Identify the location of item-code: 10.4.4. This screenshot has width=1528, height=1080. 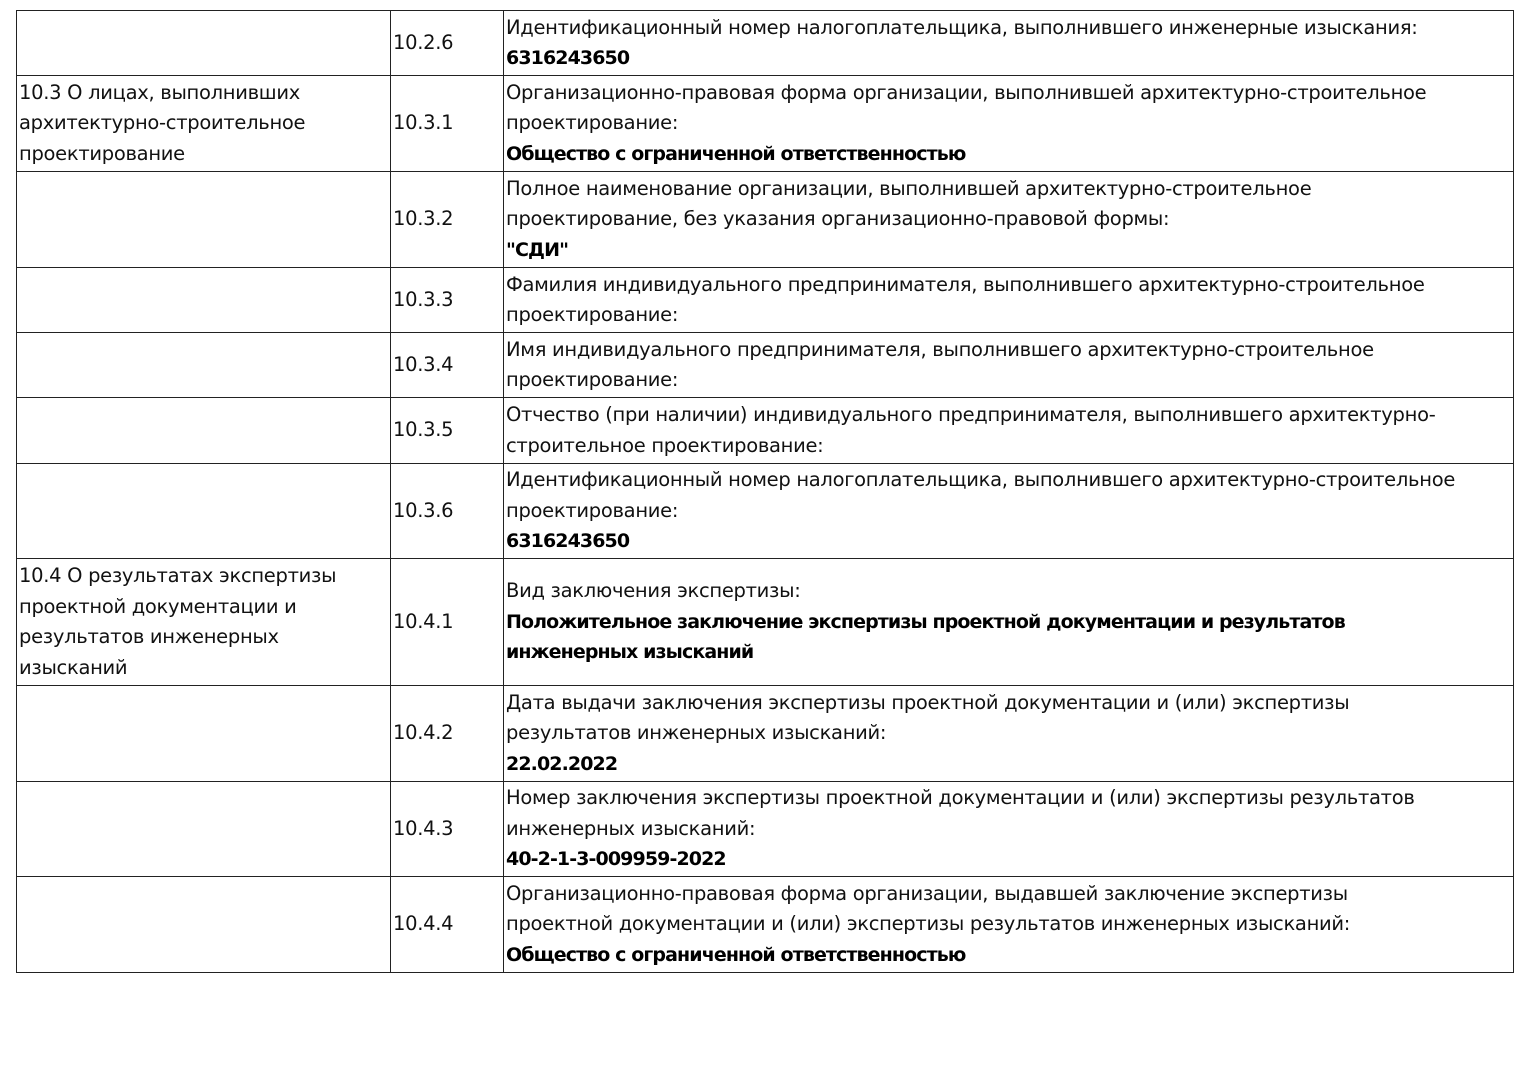
(447, 924).